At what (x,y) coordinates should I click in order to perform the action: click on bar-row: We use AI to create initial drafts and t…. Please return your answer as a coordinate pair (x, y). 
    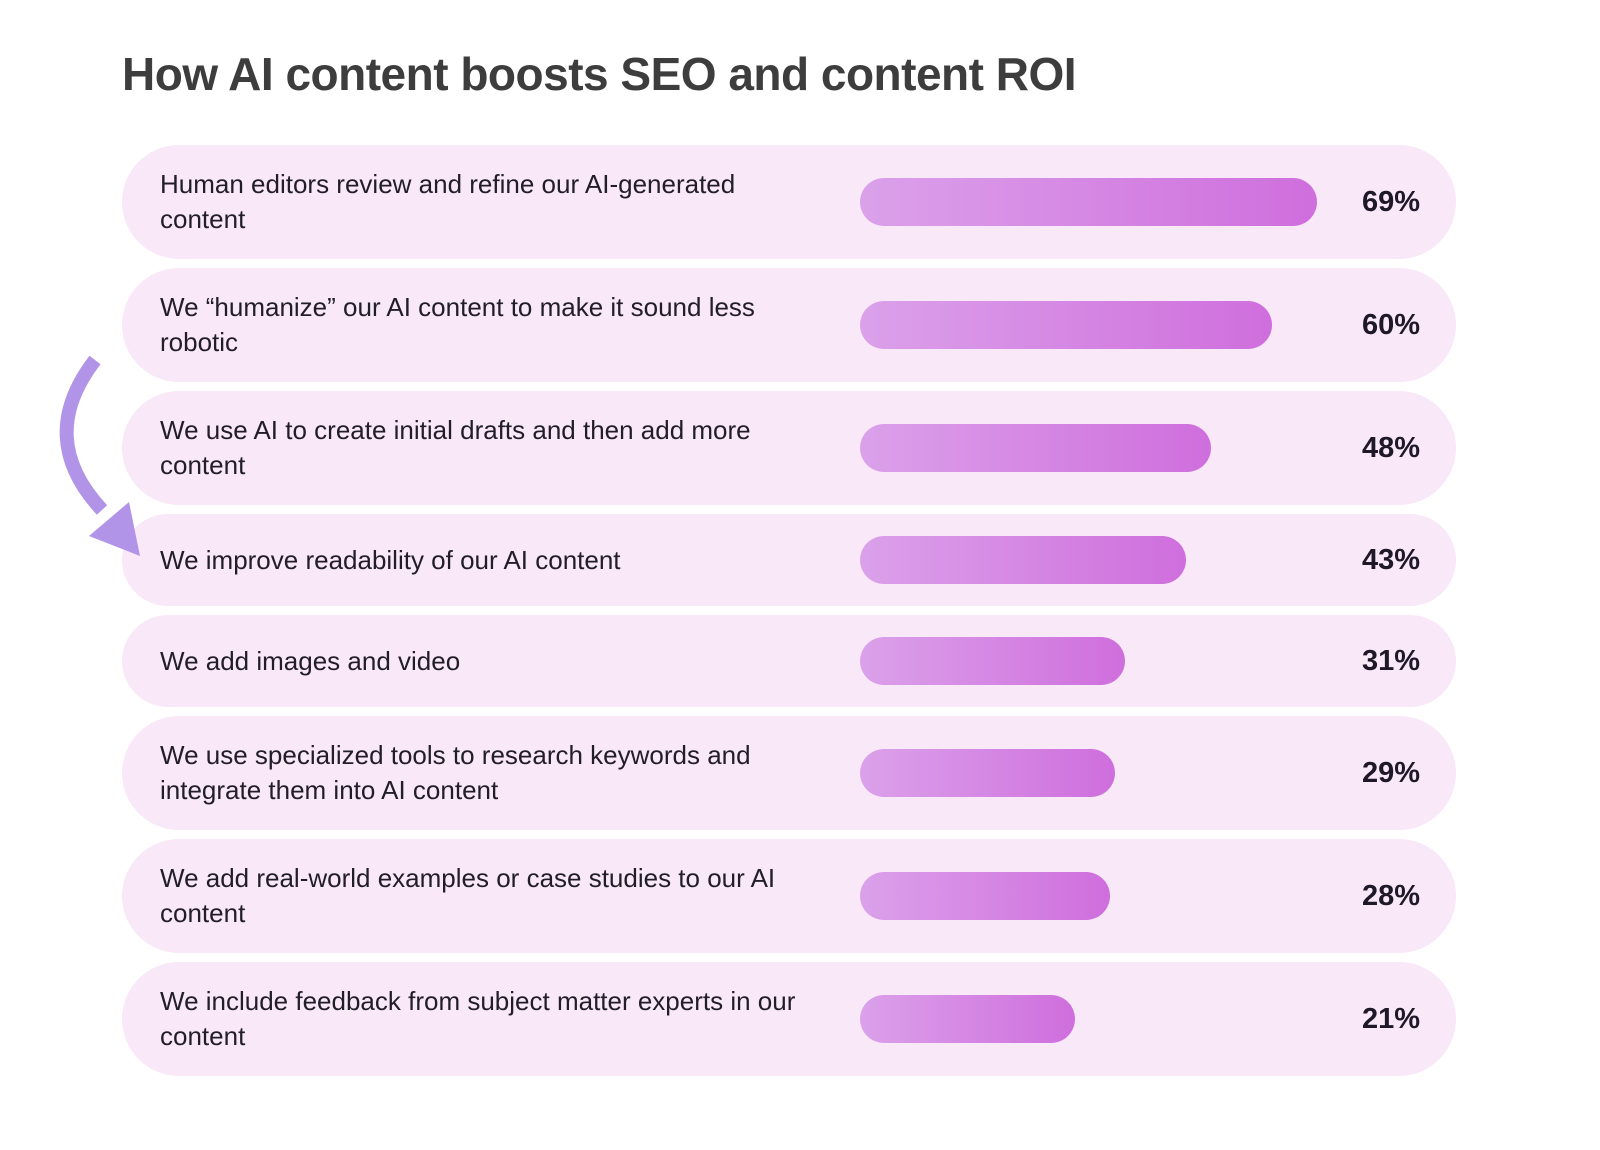
    Looking at the image, I should click on (789, 448).